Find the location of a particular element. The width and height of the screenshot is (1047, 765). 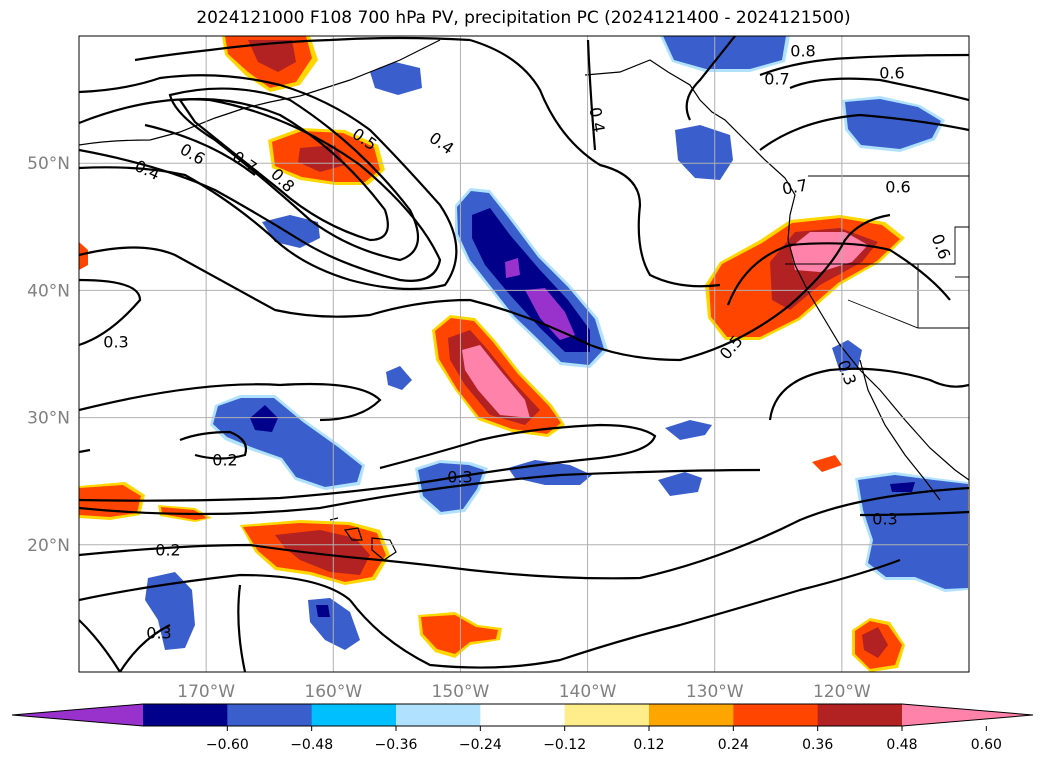

contour-label: 0.4 is located at coordinates (596, 120).